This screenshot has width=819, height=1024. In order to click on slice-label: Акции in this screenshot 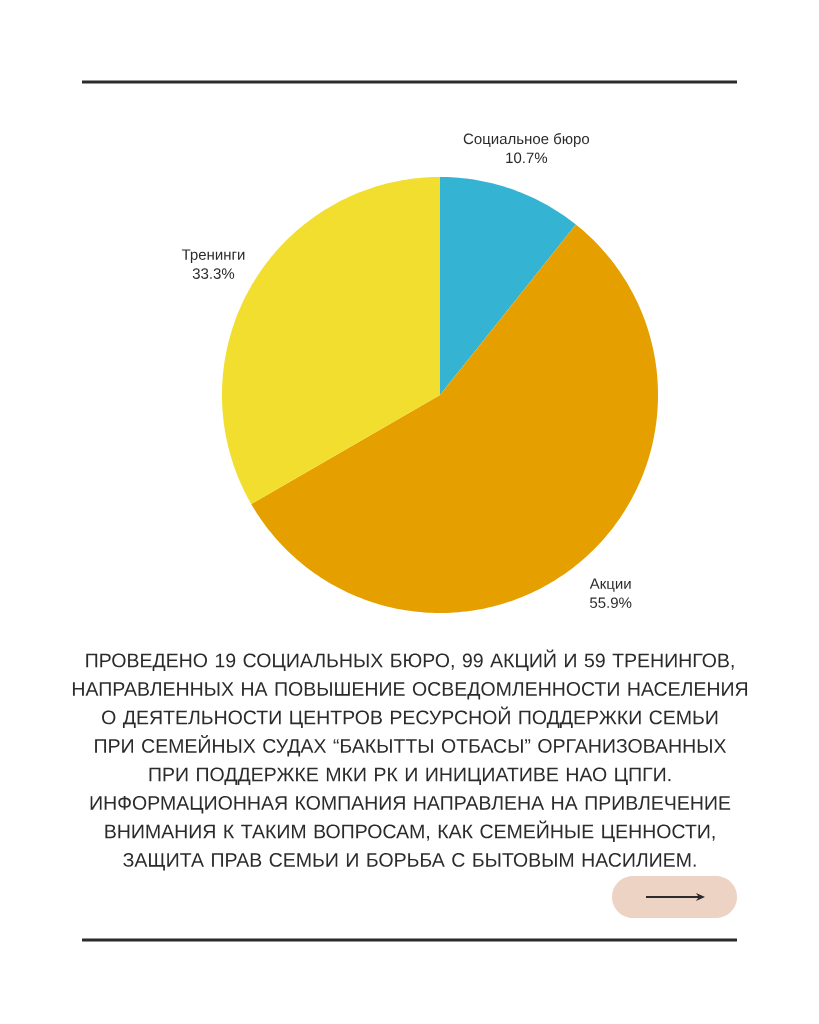, I will do `click(610, 585)`.